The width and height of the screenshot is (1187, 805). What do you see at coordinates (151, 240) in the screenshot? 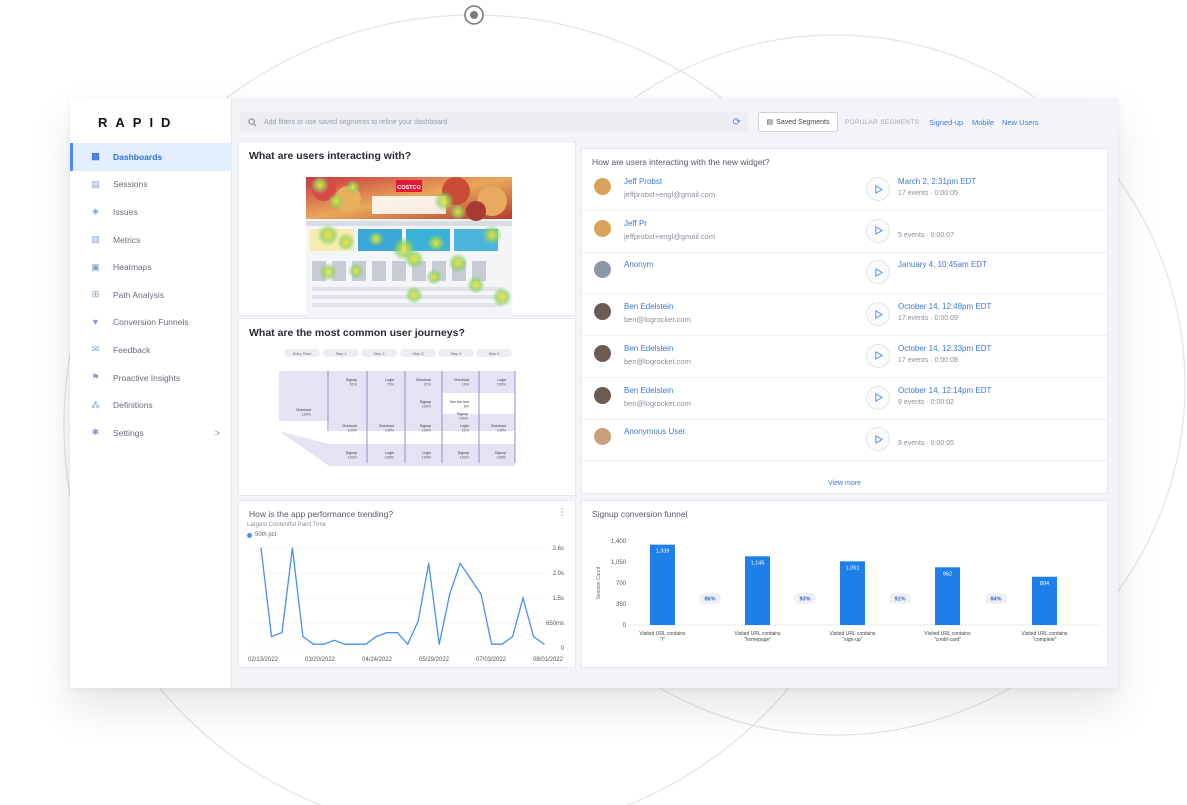
I see `sidebar-item-metrics: ▥ Metrics` at bounding box center [151, 240].